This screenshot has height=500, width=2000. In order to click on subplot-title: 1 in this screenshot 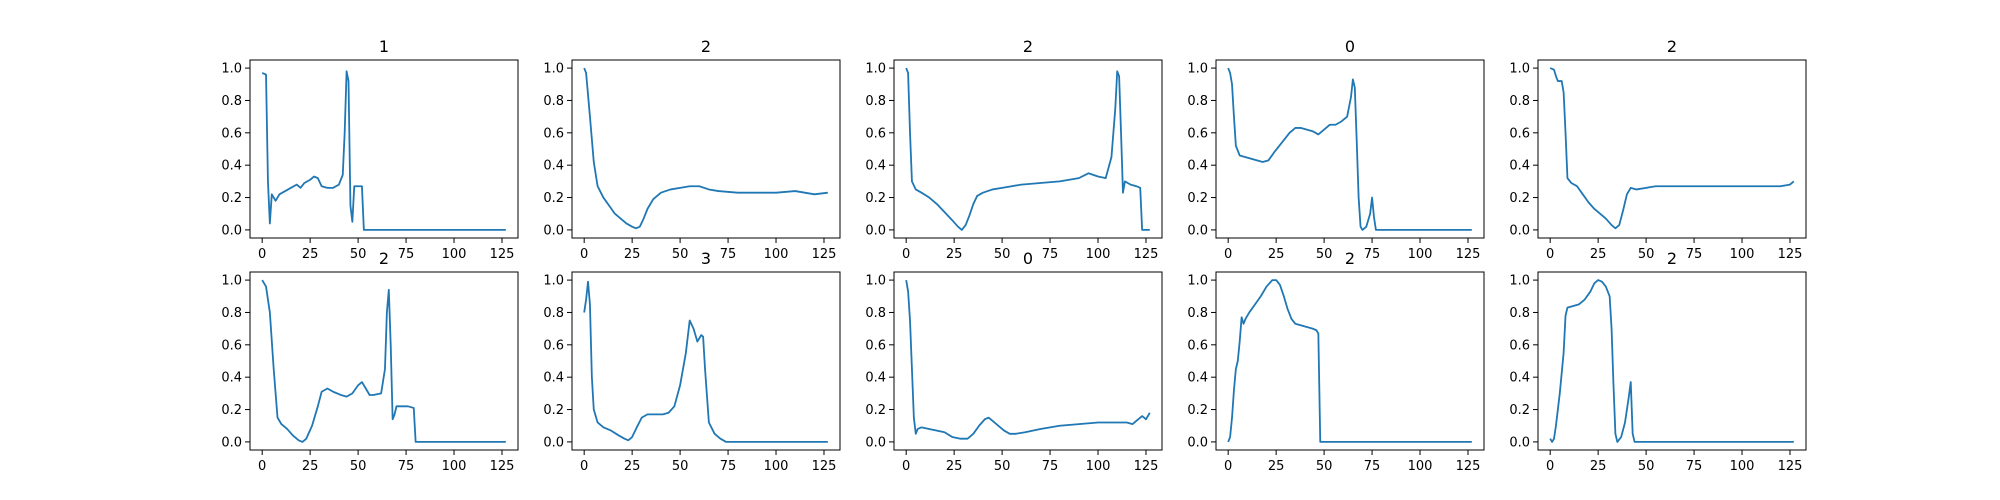, I will do `click(384, 46)`.